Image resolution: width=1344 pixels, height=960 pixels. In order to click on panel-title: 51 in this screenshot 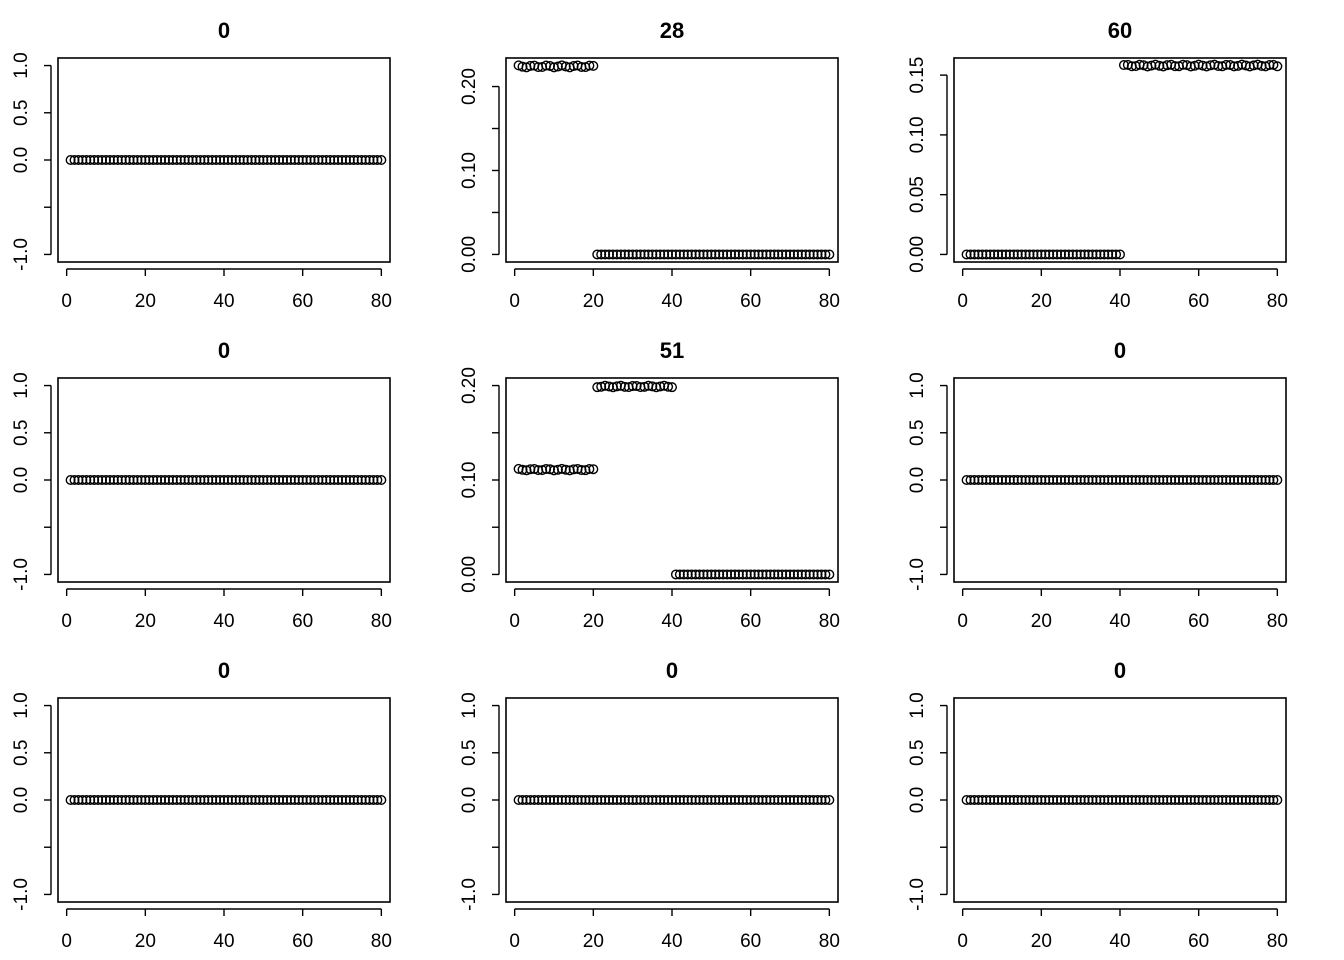, I will do `click(672, 350)`.